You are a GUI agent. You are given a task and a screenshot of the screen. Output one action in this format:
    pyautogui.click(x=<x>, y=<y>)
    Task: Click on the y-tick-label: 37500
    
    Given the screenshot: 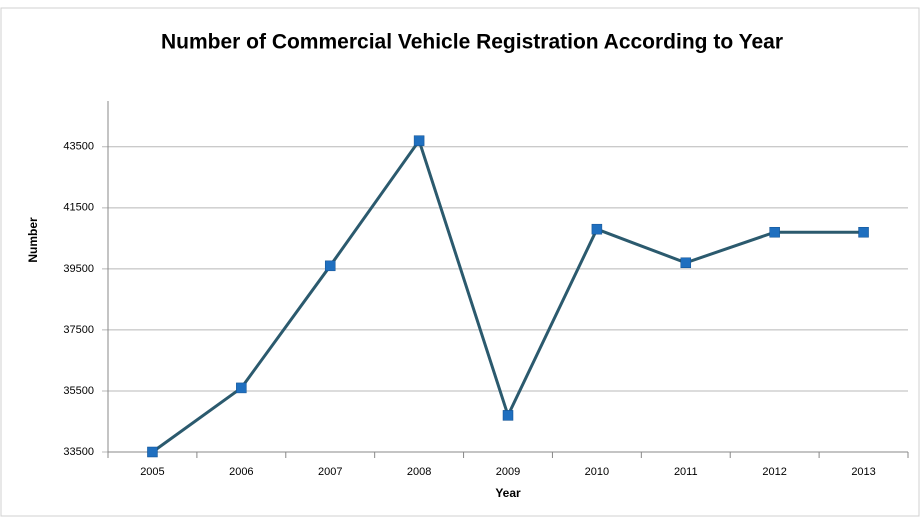 What is the action you would take?
    pyautogui.click(x=78, y=330)
    